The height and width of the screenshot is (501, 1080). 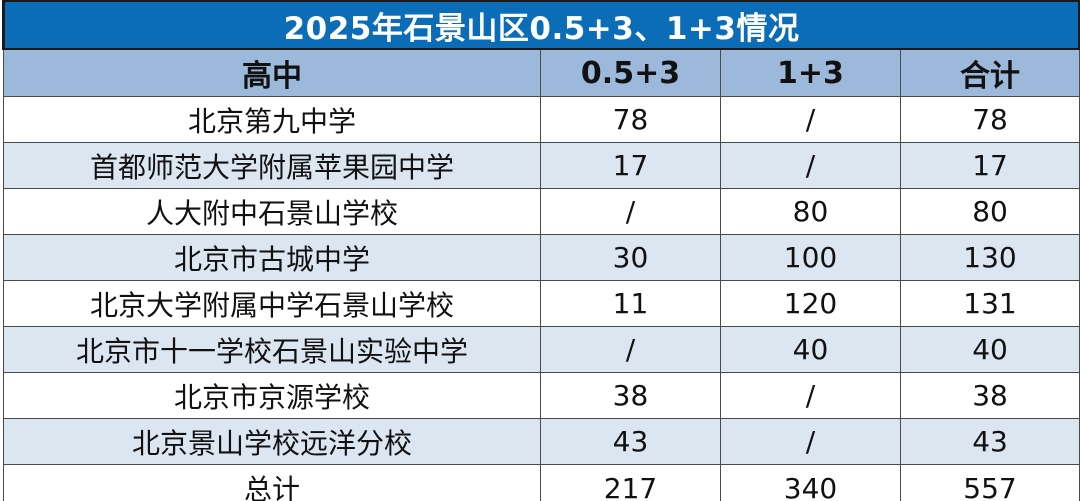 I want to click on table-row: 北京景山学校远洋分校 43 / 43, so click(x=541, y=441).